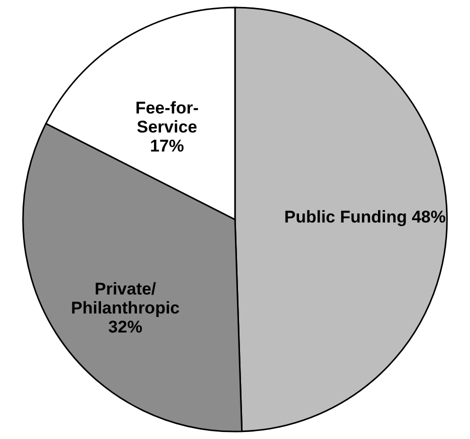  Describe the element at coordinates (125, 298) in the screenshot. I see `slice-label: Private/ Philanthropic` at that location.